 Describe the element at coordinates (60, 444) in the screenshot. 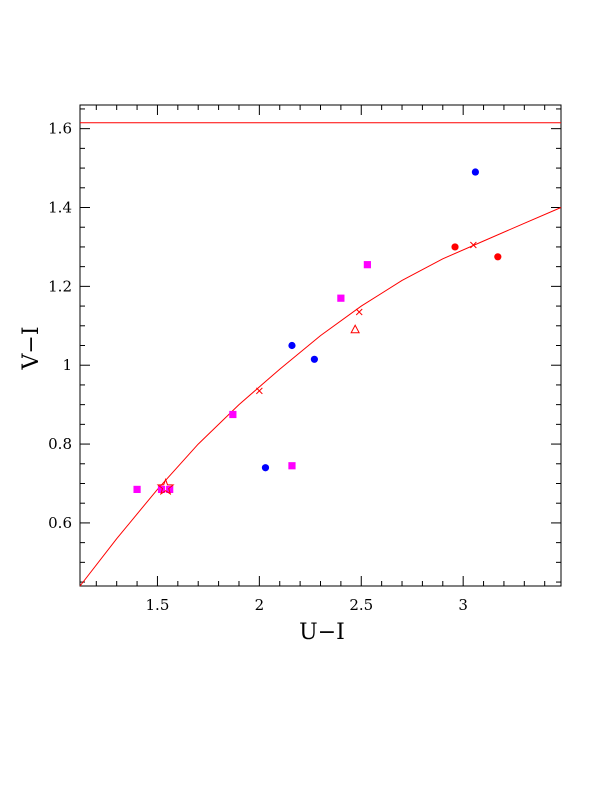

I see `y-tick-label: 0.8` at that location.